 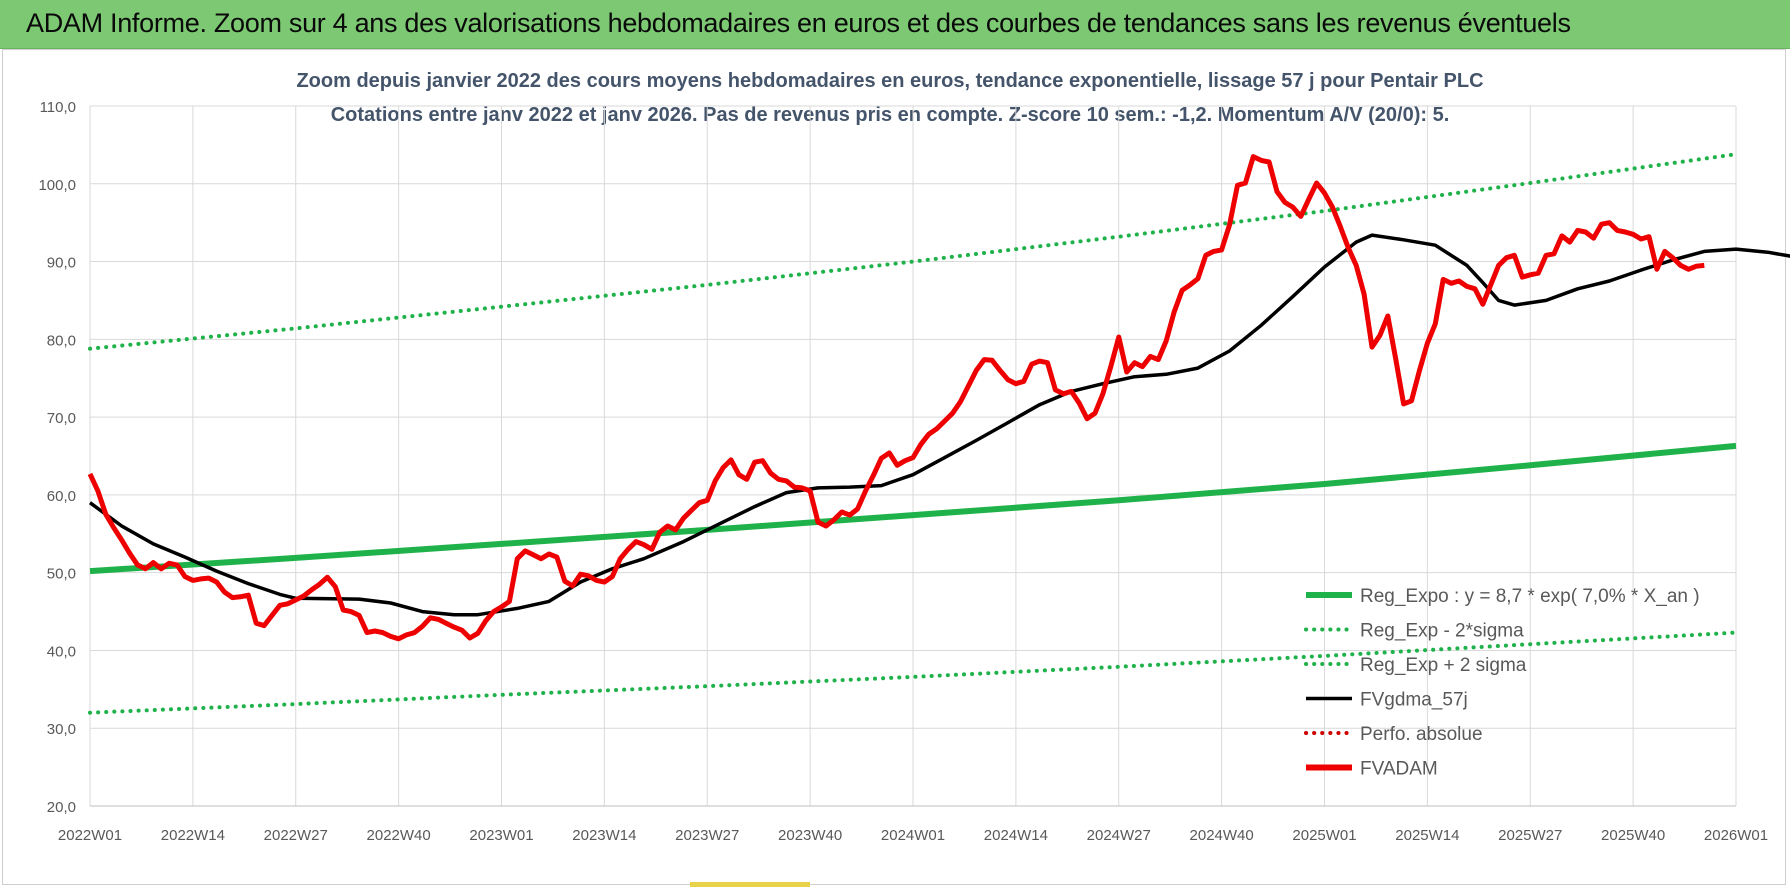 I want to click on y-tick-label: 100,0, so click(x=57, y=185).